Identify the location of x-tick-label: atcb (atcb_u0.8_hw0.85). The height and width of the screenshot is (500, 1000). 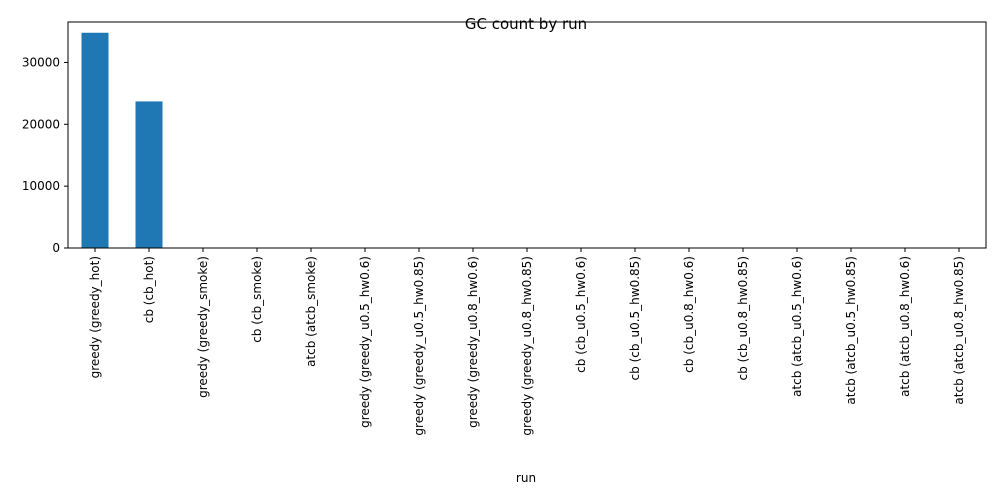
(959, 330).